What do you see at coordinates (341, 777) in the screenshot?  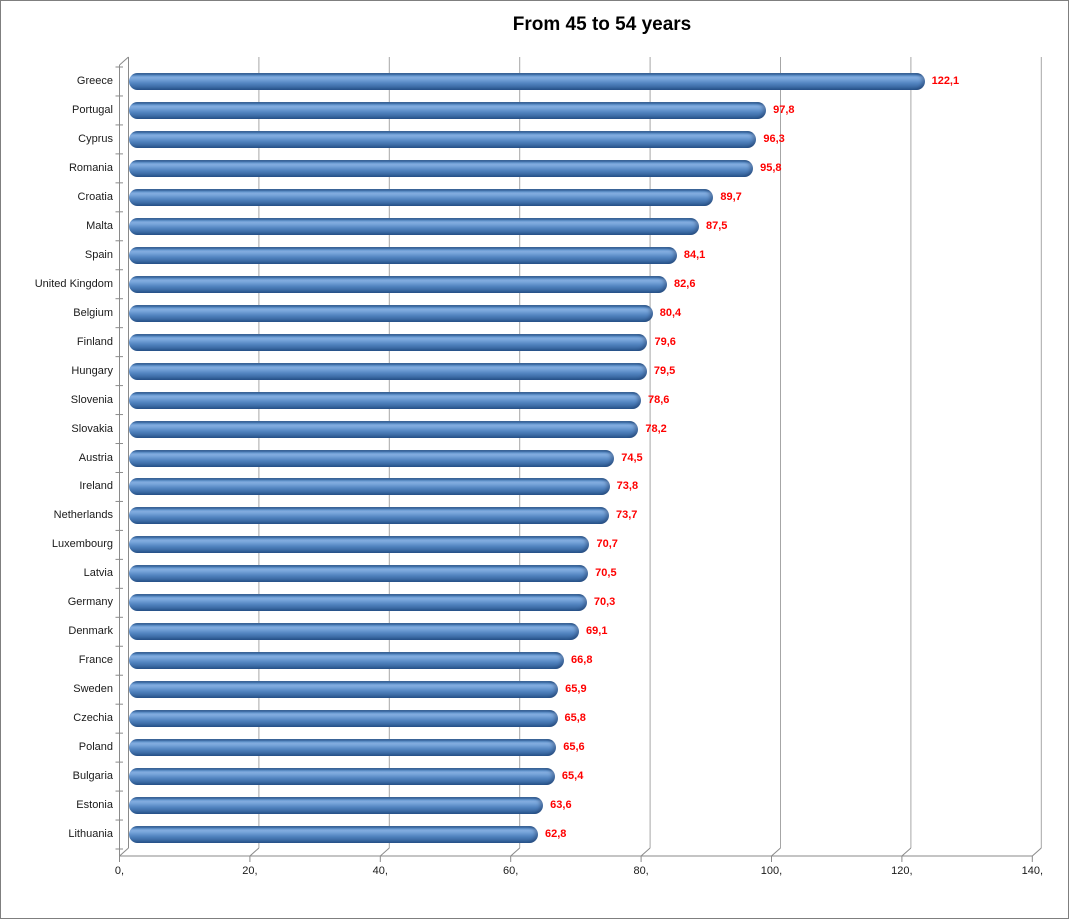 I see `bar-bulgaria` at bounding box center [341, 777].